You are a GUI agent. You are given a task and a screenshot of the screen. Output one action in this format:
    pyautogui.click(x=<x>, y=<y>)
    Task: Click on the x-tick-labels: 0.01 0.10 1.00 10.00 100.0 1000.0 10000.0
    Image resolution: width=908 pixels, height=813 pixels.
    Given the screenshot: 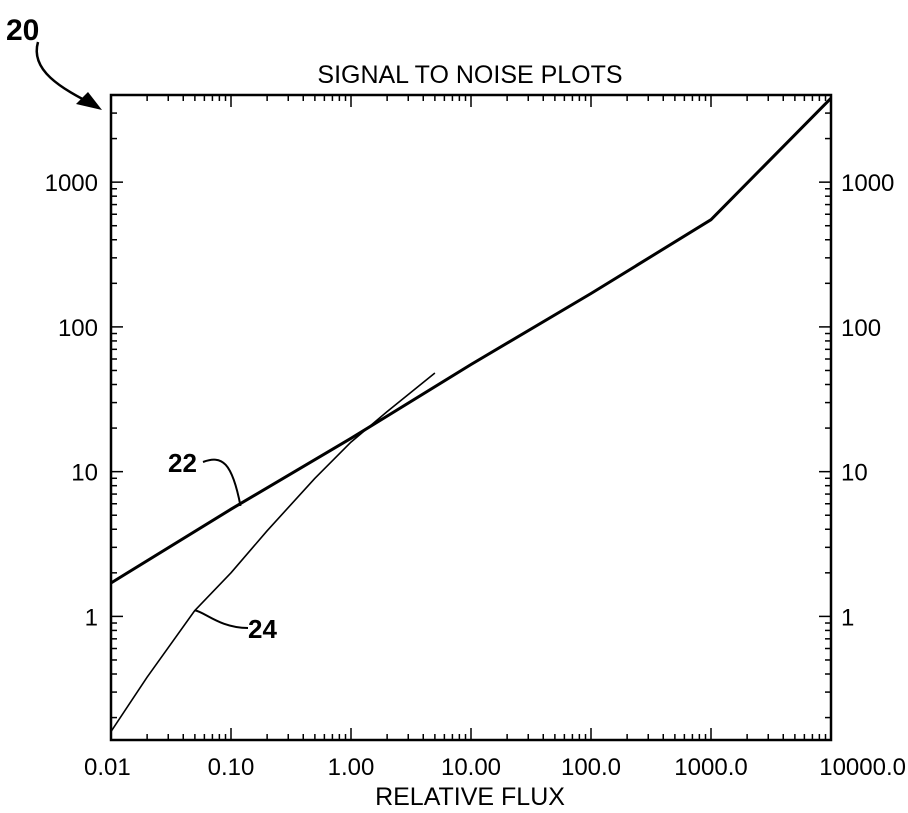 What is the action you would take?
    pyautogui.click(x=495, y=767)
    